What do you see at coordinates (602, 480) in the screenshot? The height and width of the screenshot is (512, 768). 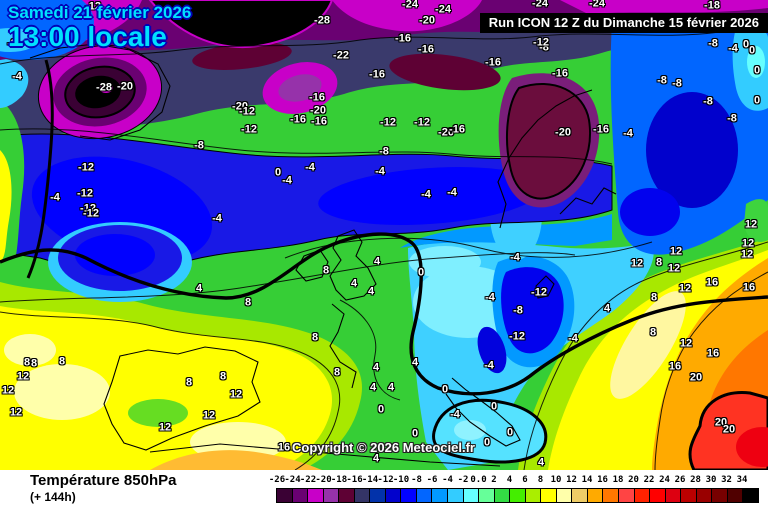 I see `legend-tick: 16` at bounding box center [602, 480].